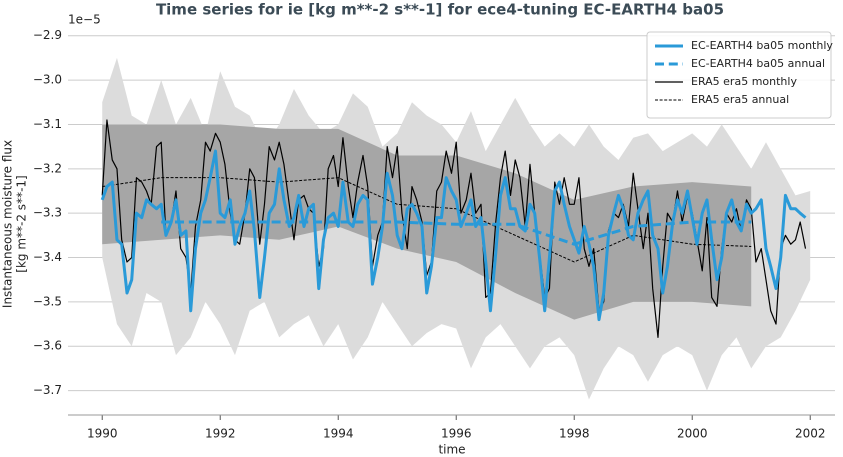 The image size is (843, 457). What do you see at coordinates (47, 390) in the screenshot?
I see `y-tick-label: −3.7` at bounding box center [47, 390].